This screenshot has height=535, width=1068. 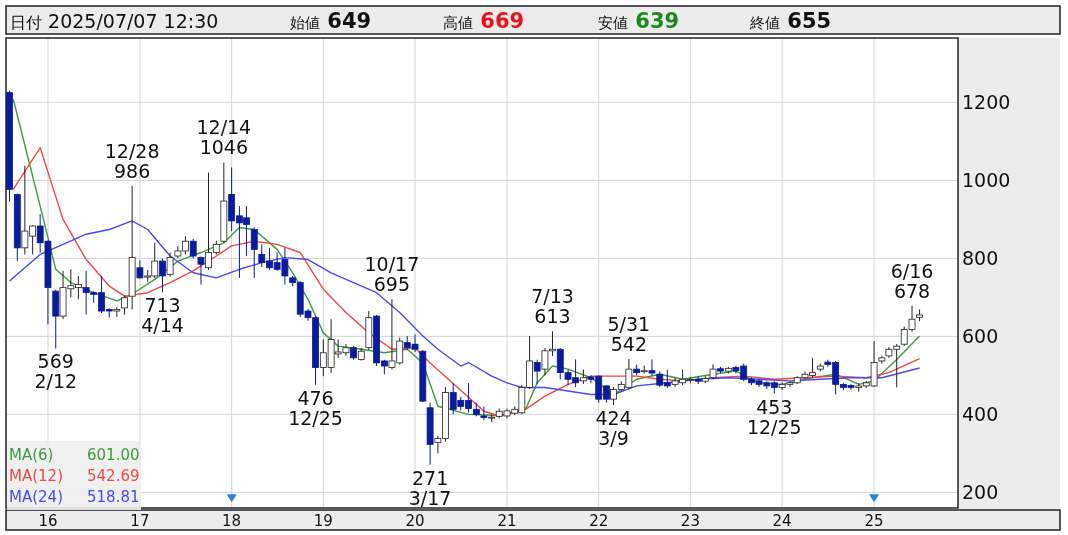 I want to click on annotation: 453 12/25, so click(x=774, y=416).